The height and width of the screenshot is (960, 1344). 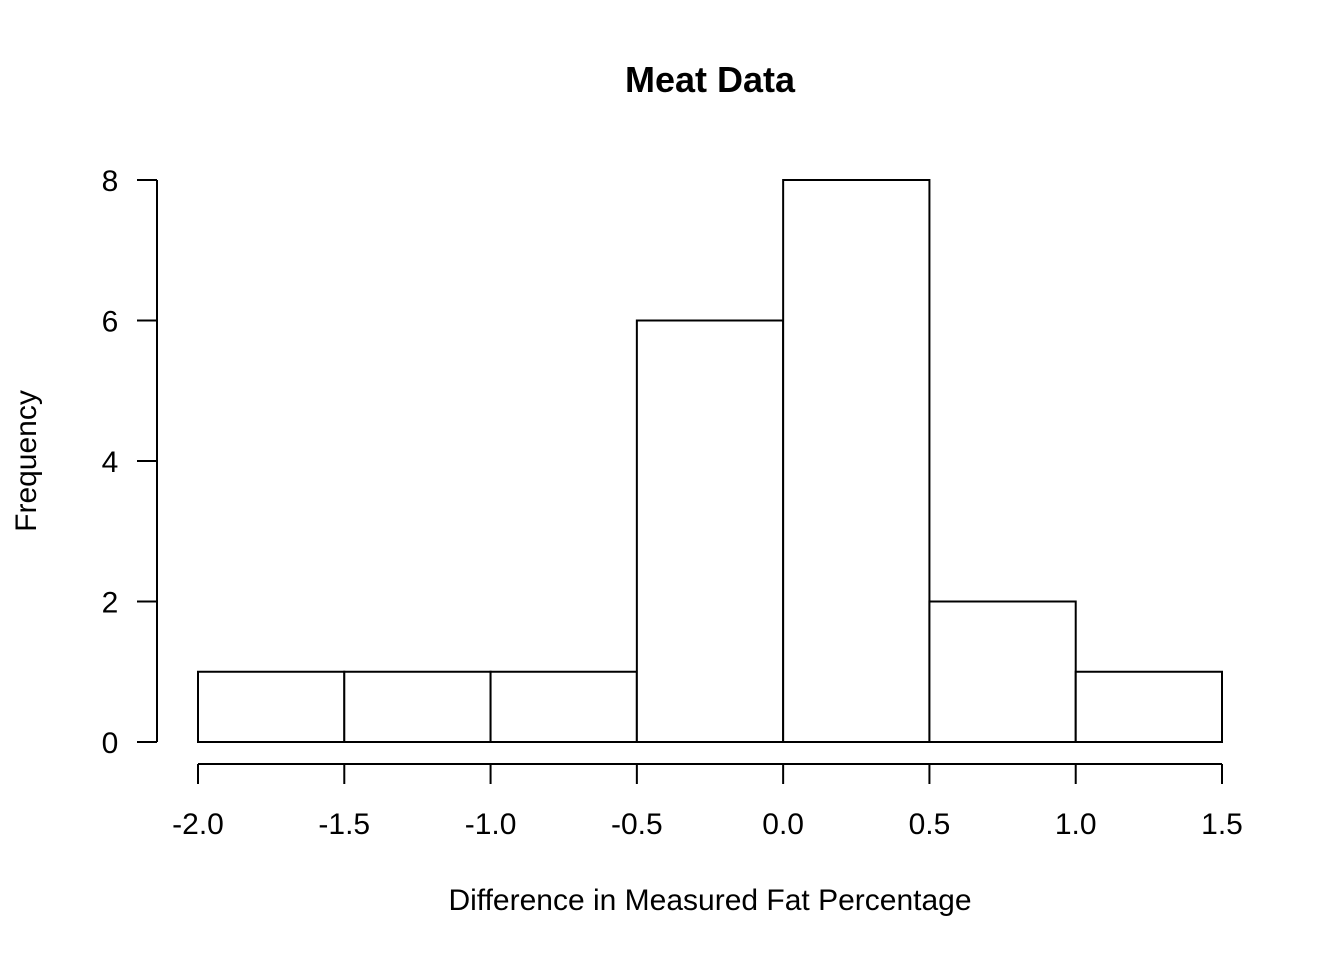 I want to click on y-tick-label-2: 4, so click(x=110, y=462).